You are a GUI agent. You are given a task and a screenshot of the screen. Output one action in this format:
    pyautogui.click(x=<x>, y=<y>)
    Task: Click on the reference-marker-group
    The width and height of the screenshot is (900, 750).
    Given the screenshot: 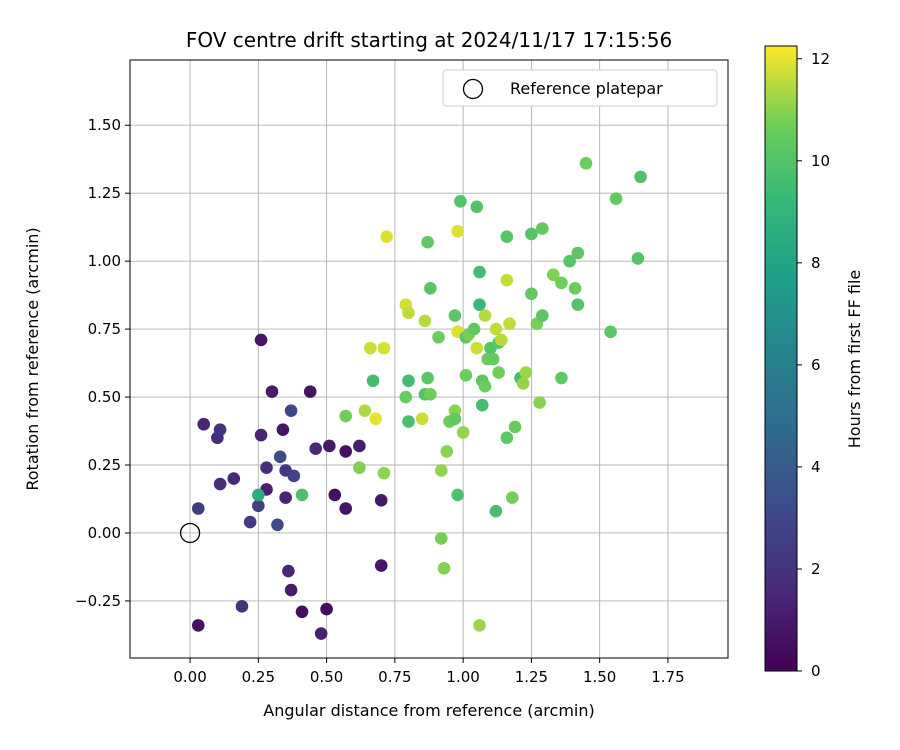 What is the action you would take?
    pyautogui.click(x=190, y=533)
    